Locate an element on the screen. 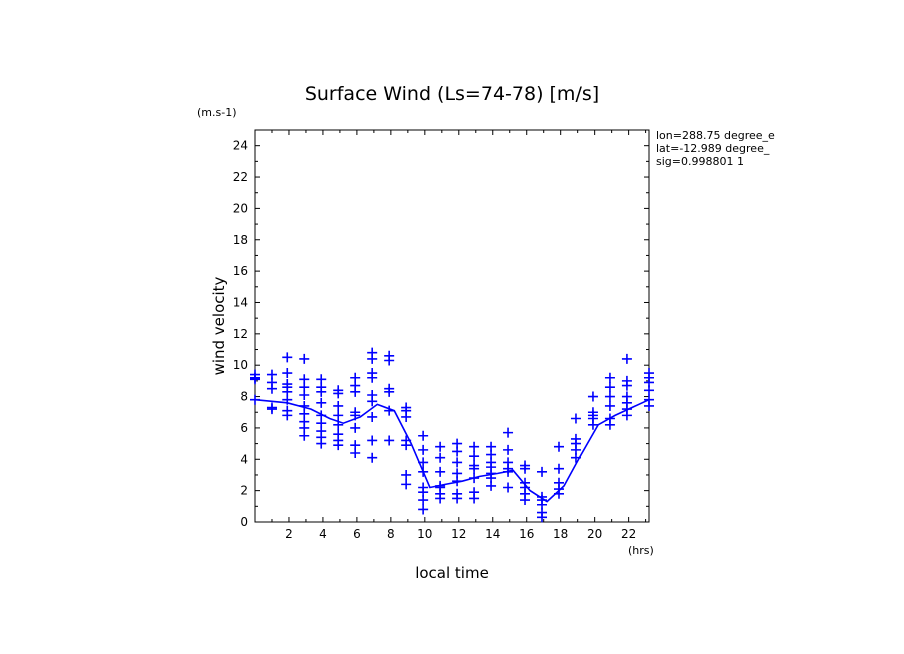 The height and width of the screenshot is (654, 904). y-tick-label: 2 is located at coordinates (244, 491).